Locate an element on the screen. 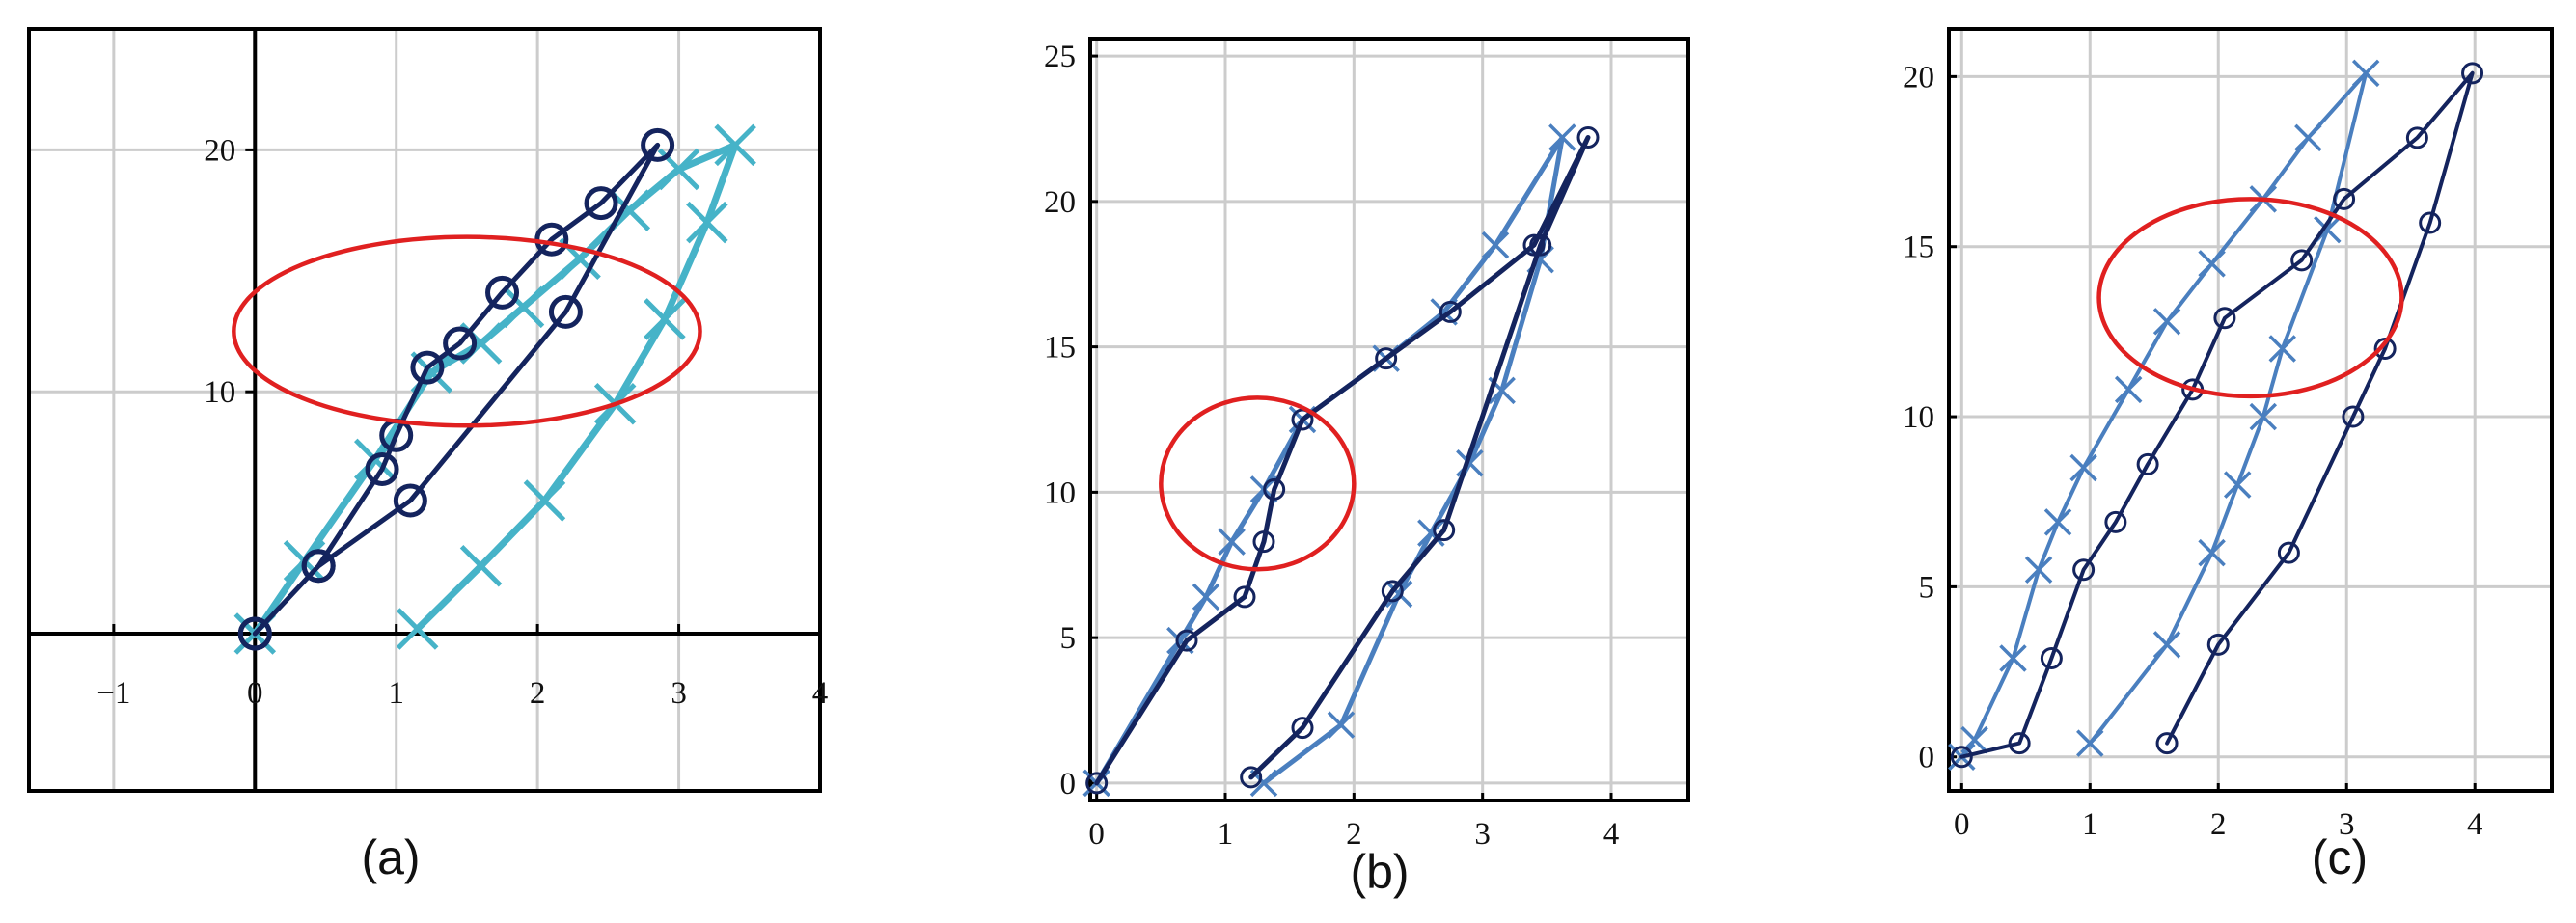  chart-a-x-tick-label-4: 3 is located at coordinates (679, 693).